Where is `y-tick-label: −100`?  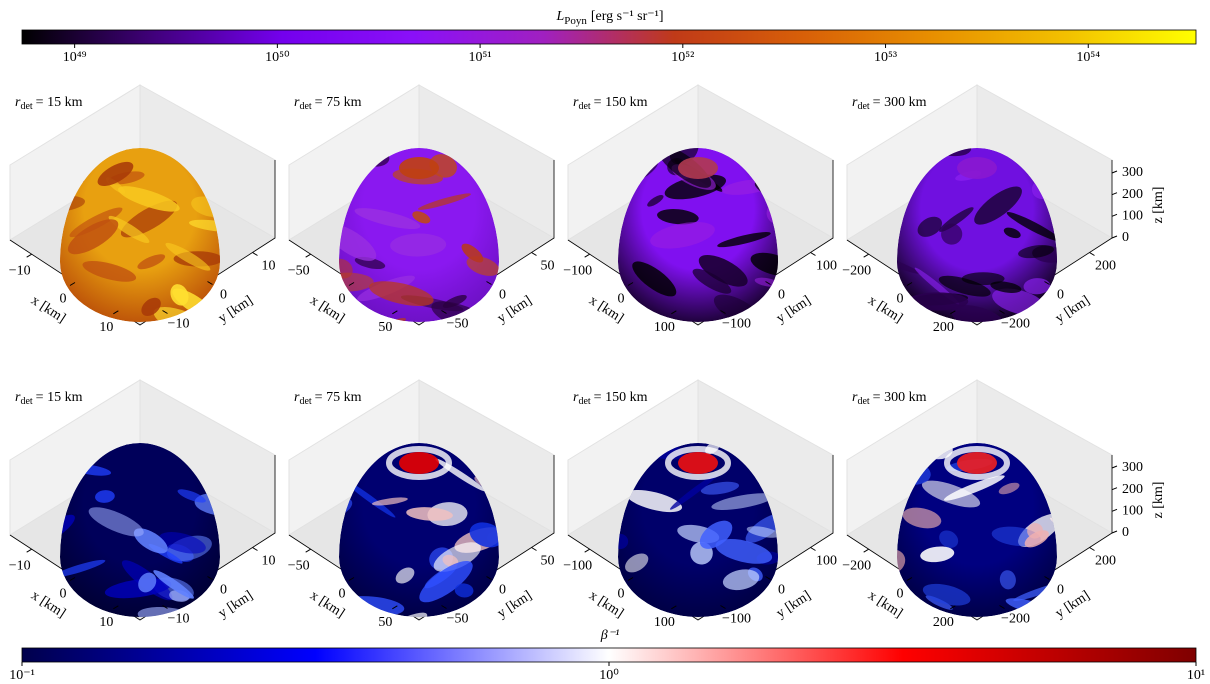
y-tick-label: −100 is located at coordinates (736, 619).